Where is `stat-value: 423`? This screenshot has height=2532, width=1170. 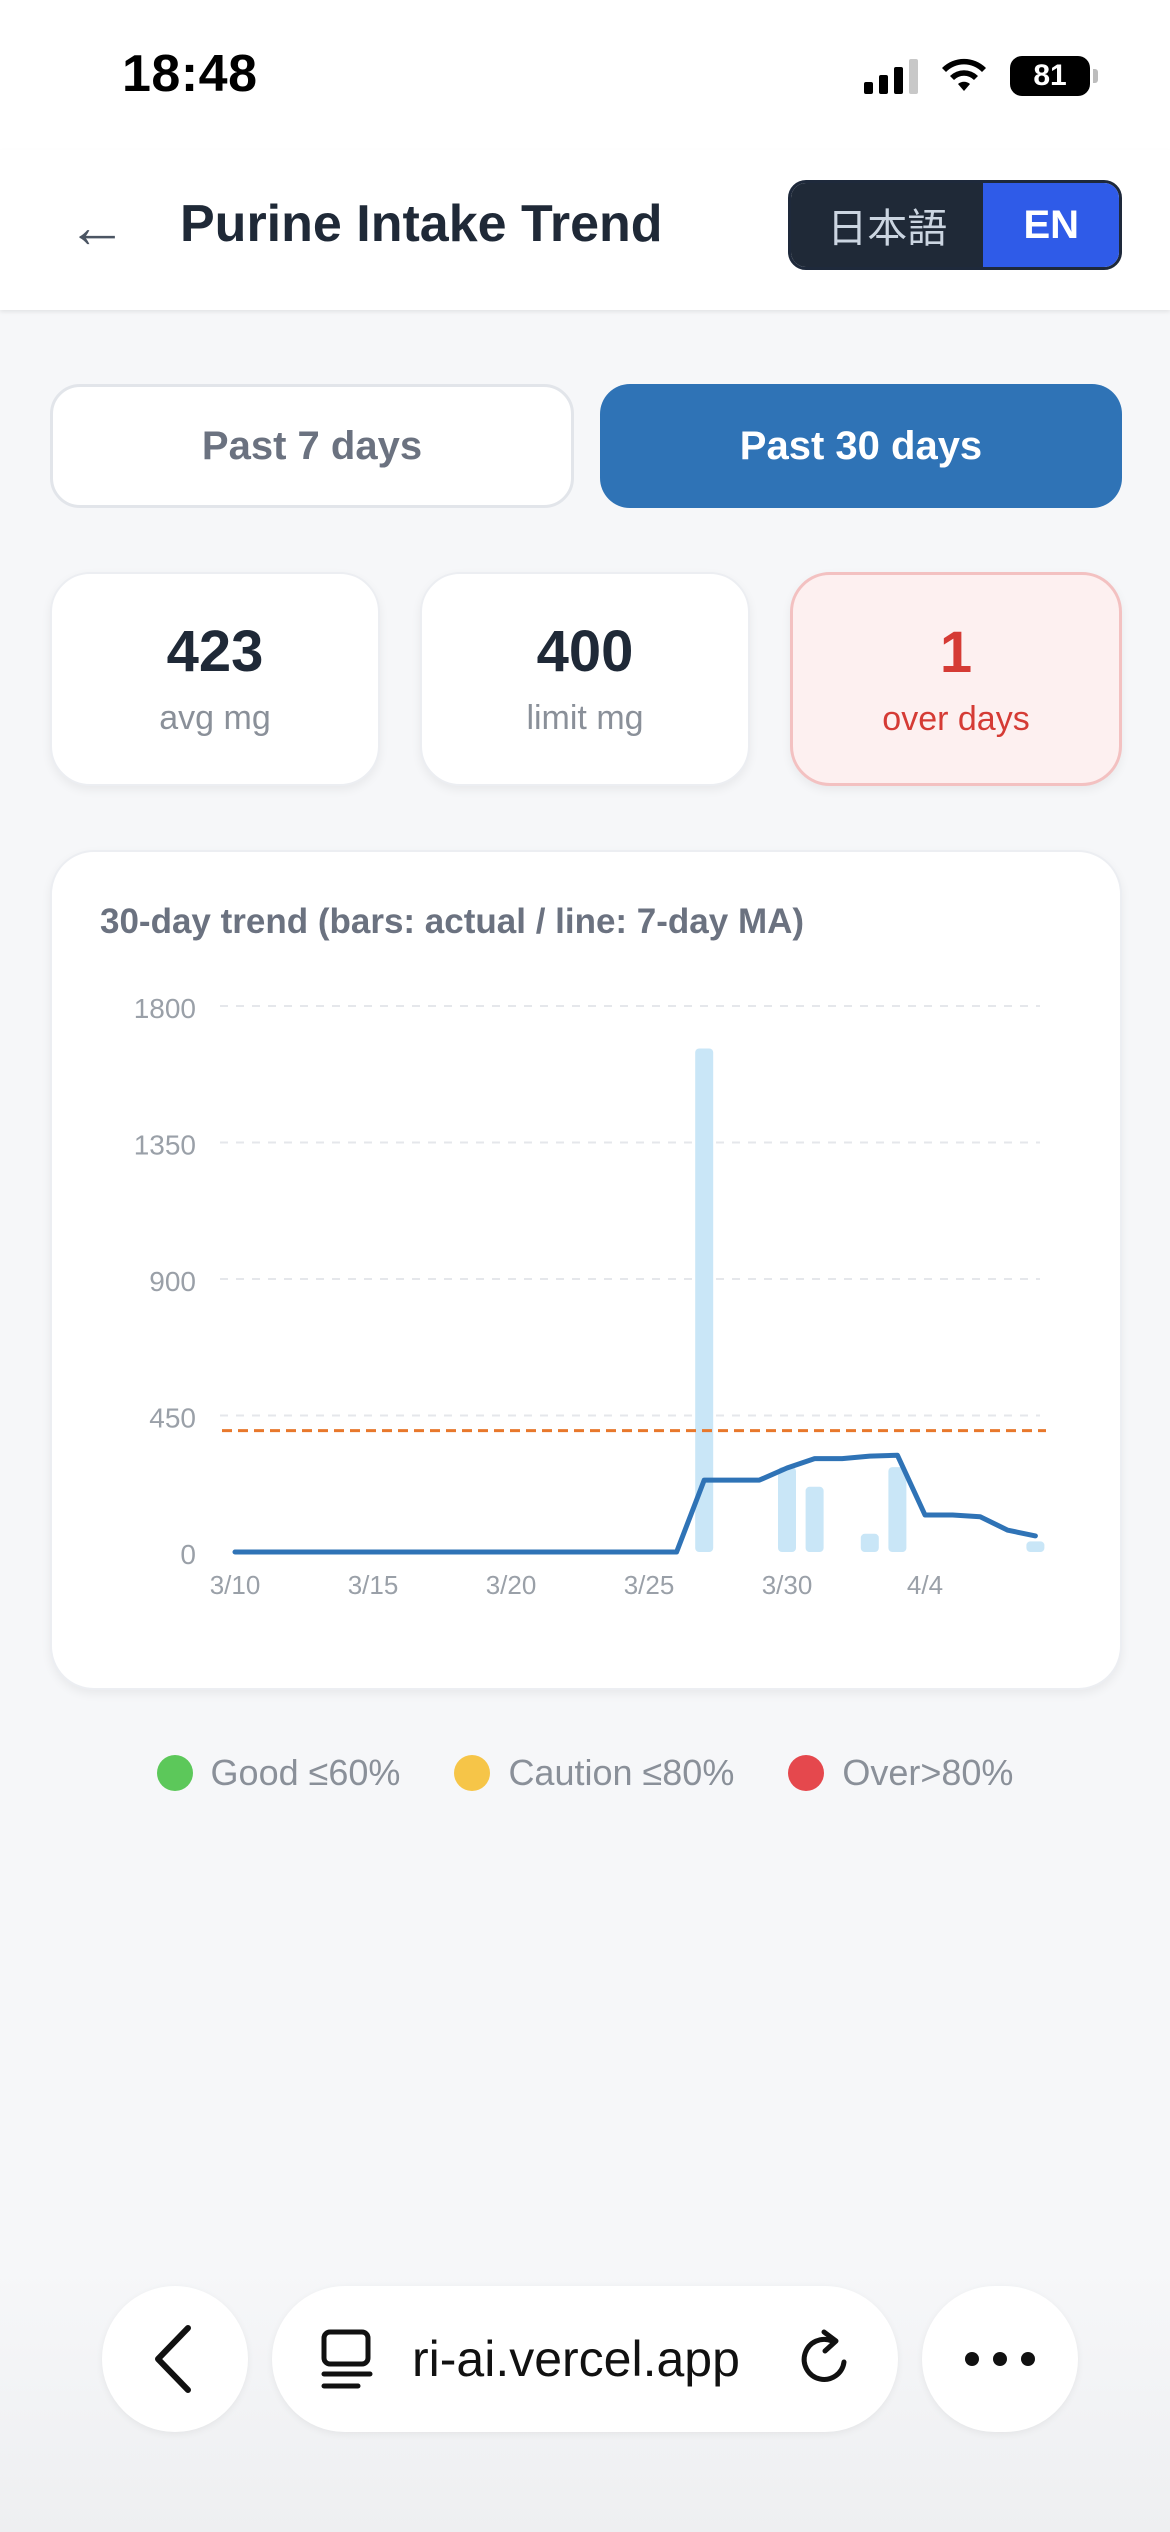
stat-value: 423 is located at coordinates (215, 651).